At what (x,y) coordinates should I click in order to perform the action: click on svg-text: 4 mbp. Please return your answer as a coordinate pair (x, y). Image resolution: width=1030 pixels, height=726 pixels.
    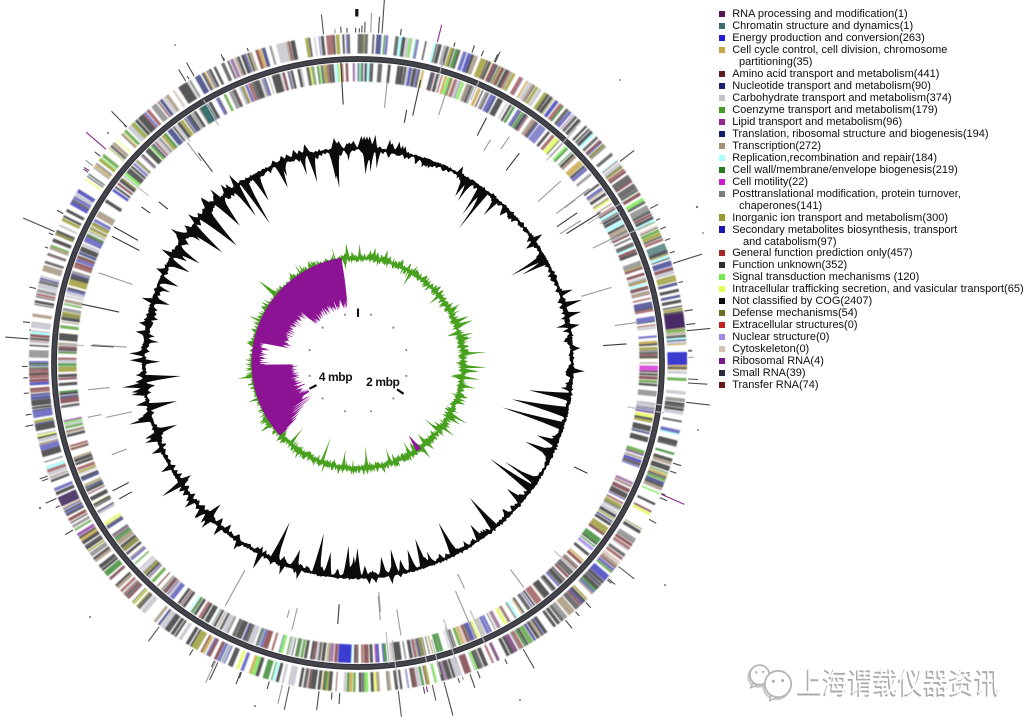
    Looking at the image, I should click on (335, 377).